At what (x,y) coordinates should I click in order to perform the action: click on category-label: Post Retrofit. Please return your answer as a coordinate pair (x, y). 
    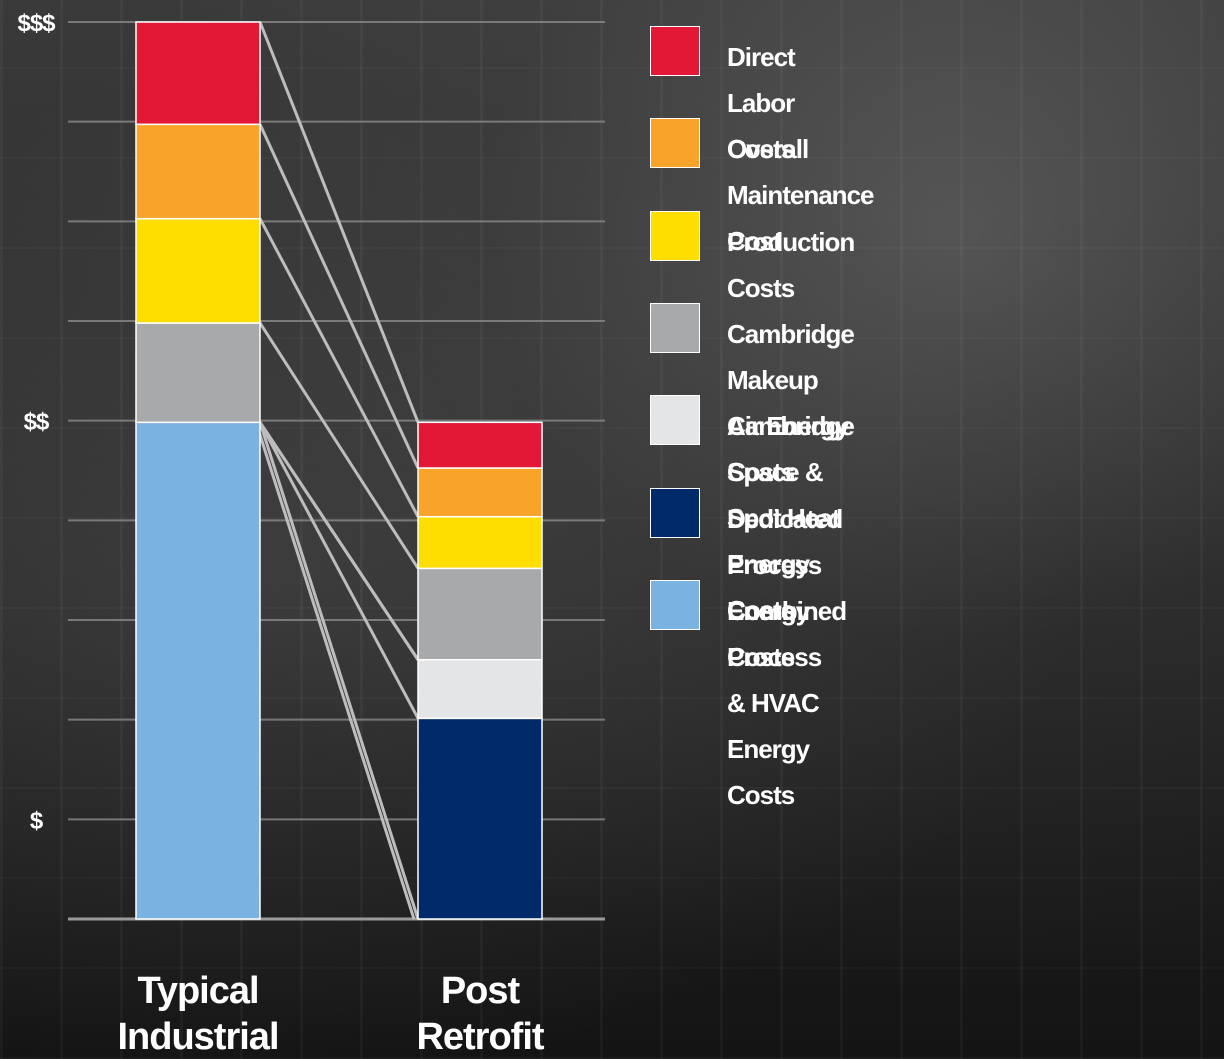
    Looking at the image, I should click on (480, 1014).